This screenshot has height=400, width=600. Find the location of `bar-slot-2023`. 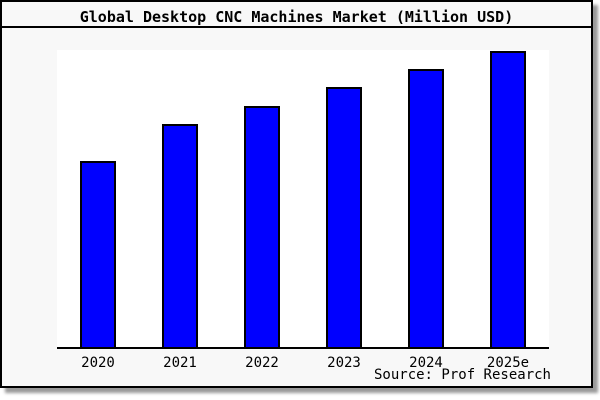

bar-slot-2023 is located at coordinates (344, 217).